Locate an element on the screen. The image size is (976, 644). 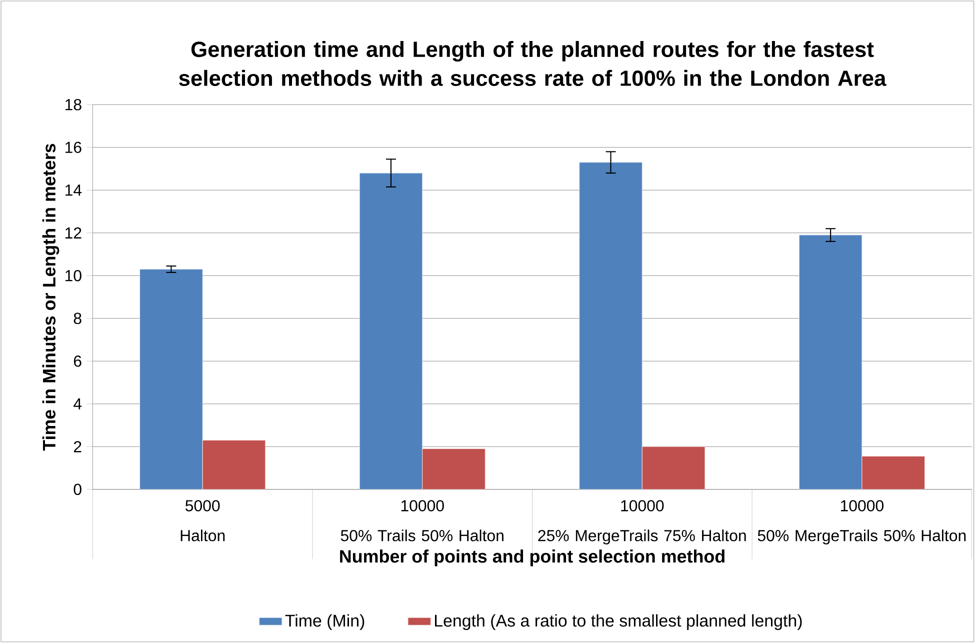
y-axis-title: Time in Minutes or Length in meters is located at coordinates (51, 297).